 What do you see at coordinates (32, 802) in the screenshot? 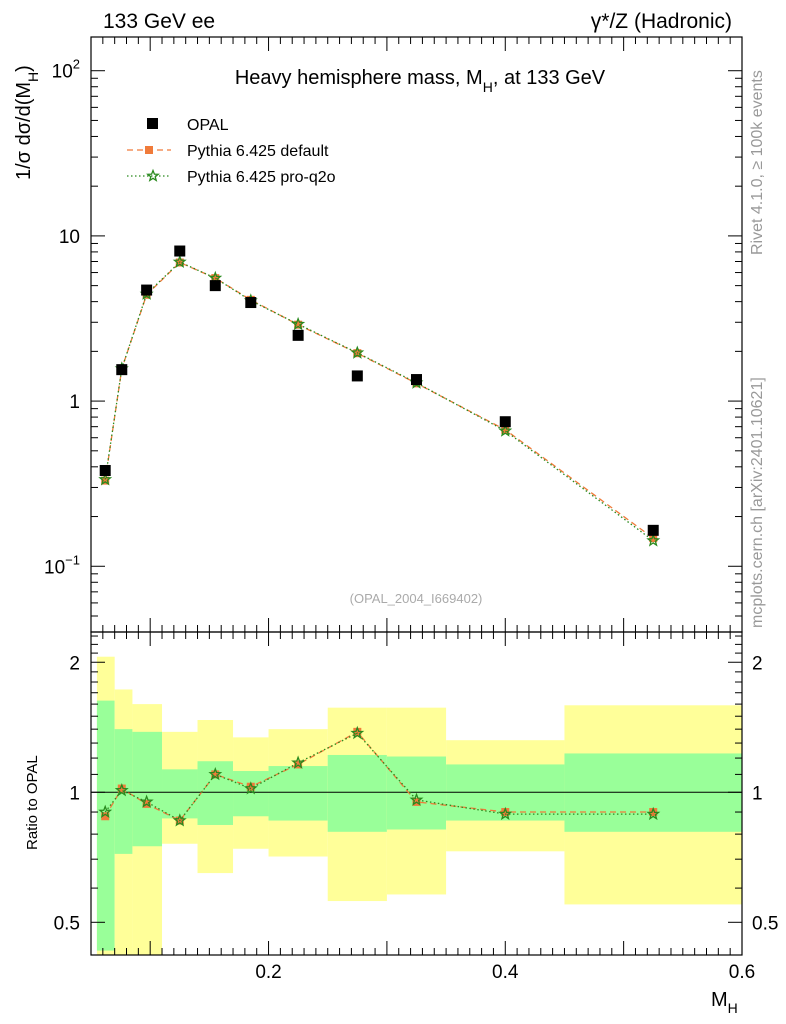
I see `ratio-y-axis-label: Ratio to OPAL` at bounding box center [32, 802].